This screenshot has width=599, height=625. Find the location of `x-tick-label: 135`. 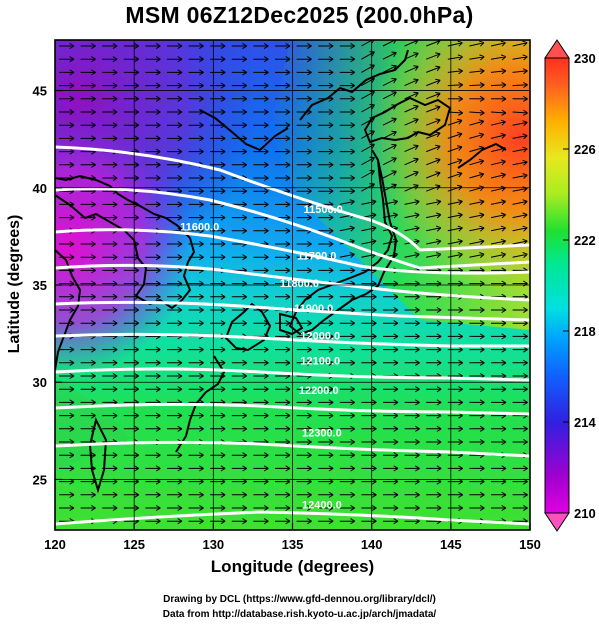

x-tick-label: 135 is located at coordinates (293, 544).